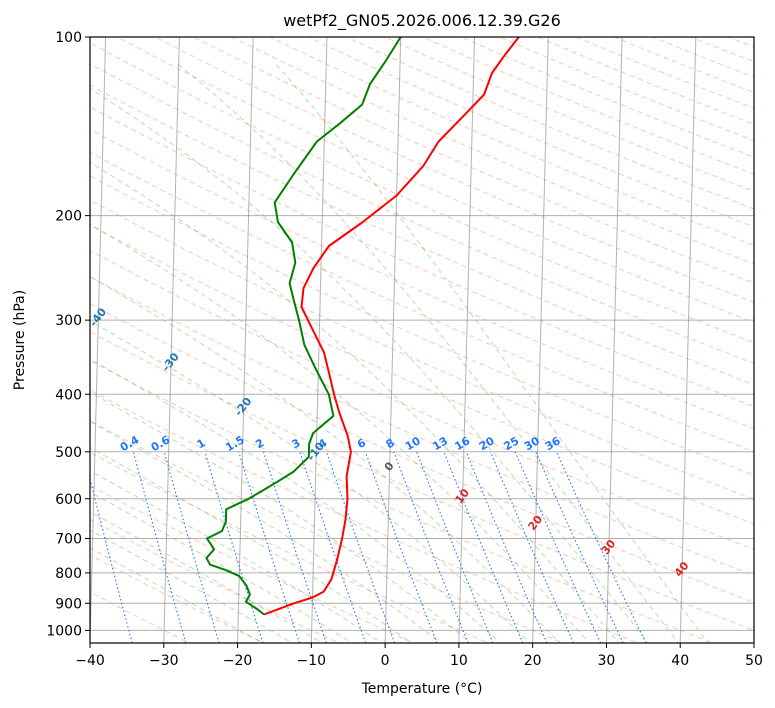 Image resolution: width=775 pixels, height=708 pixels. I want to click on x-tick-label: 10, so click(459, 661).